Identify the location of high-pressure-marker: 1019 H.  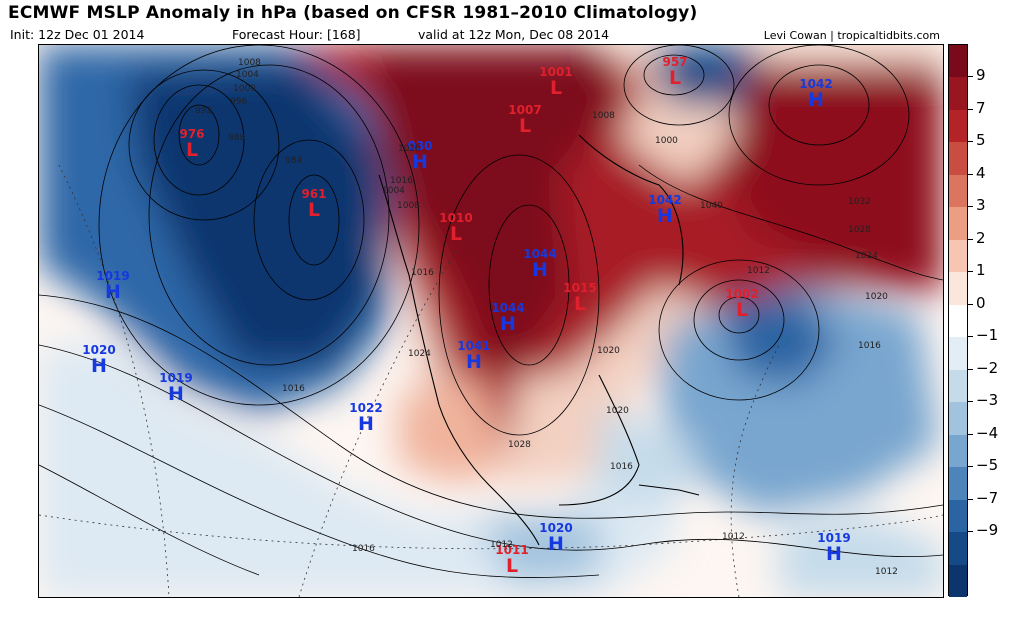
(175, 388).